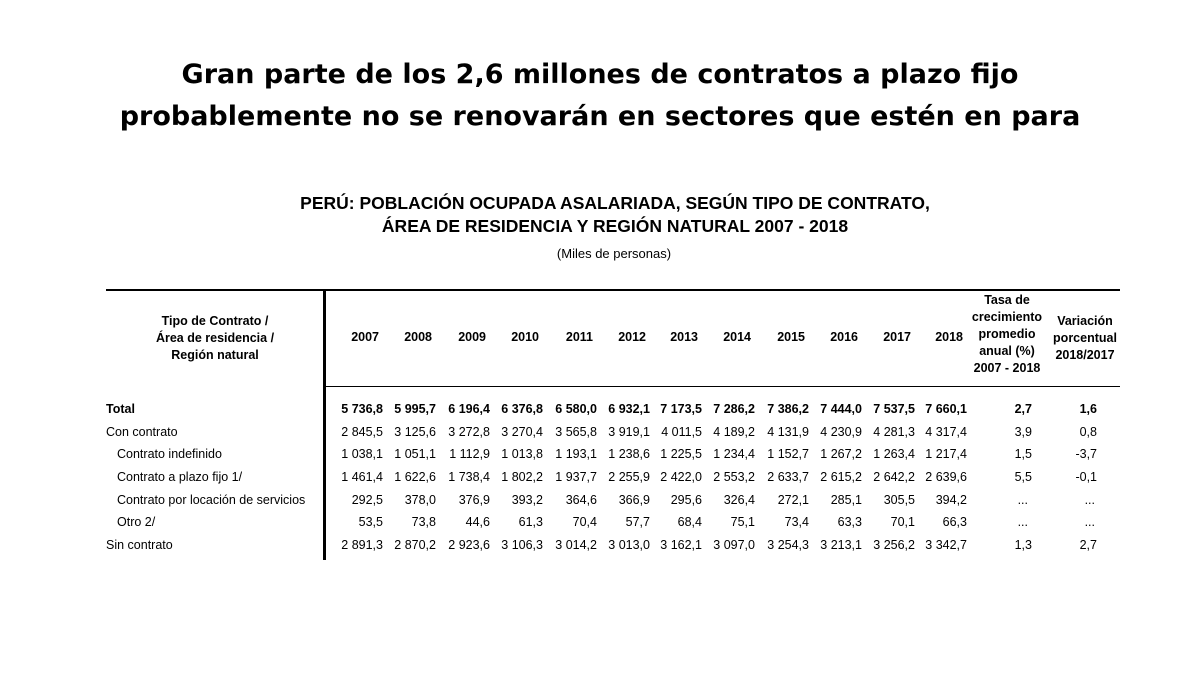 Image resolution: width=1200 pixels, height=675 pixels. I want to click on row-label: Total, so click(120, 409).